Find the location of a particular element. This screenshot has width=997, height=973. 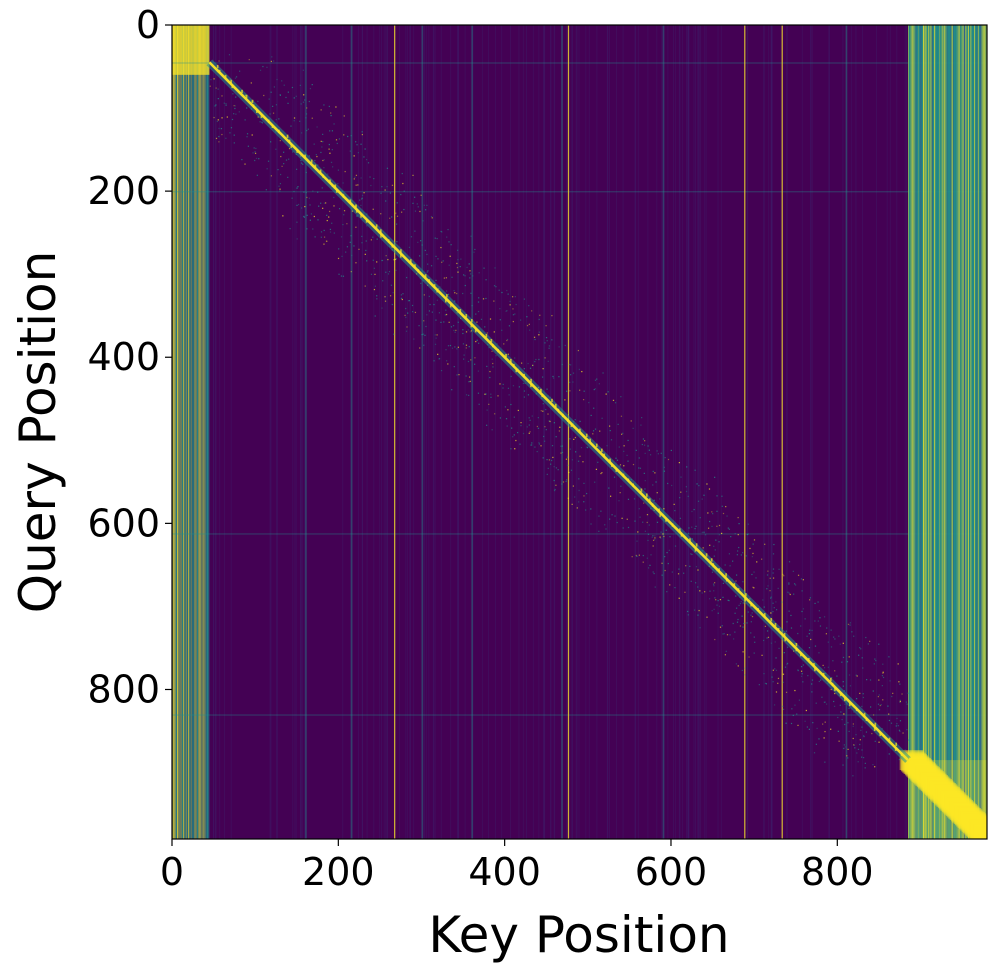

y-tick-label: 600 is located at coordinates (123, 523).